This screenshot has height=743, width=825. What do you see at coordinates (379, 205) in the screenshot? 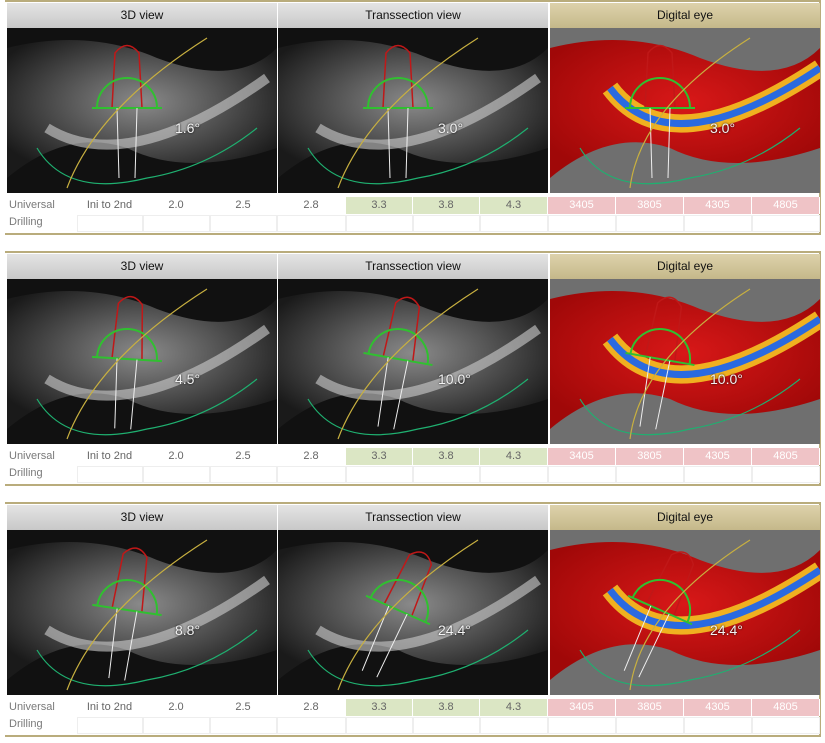
I see `drill-cell: 3.3` at bounding box center [379, 205].